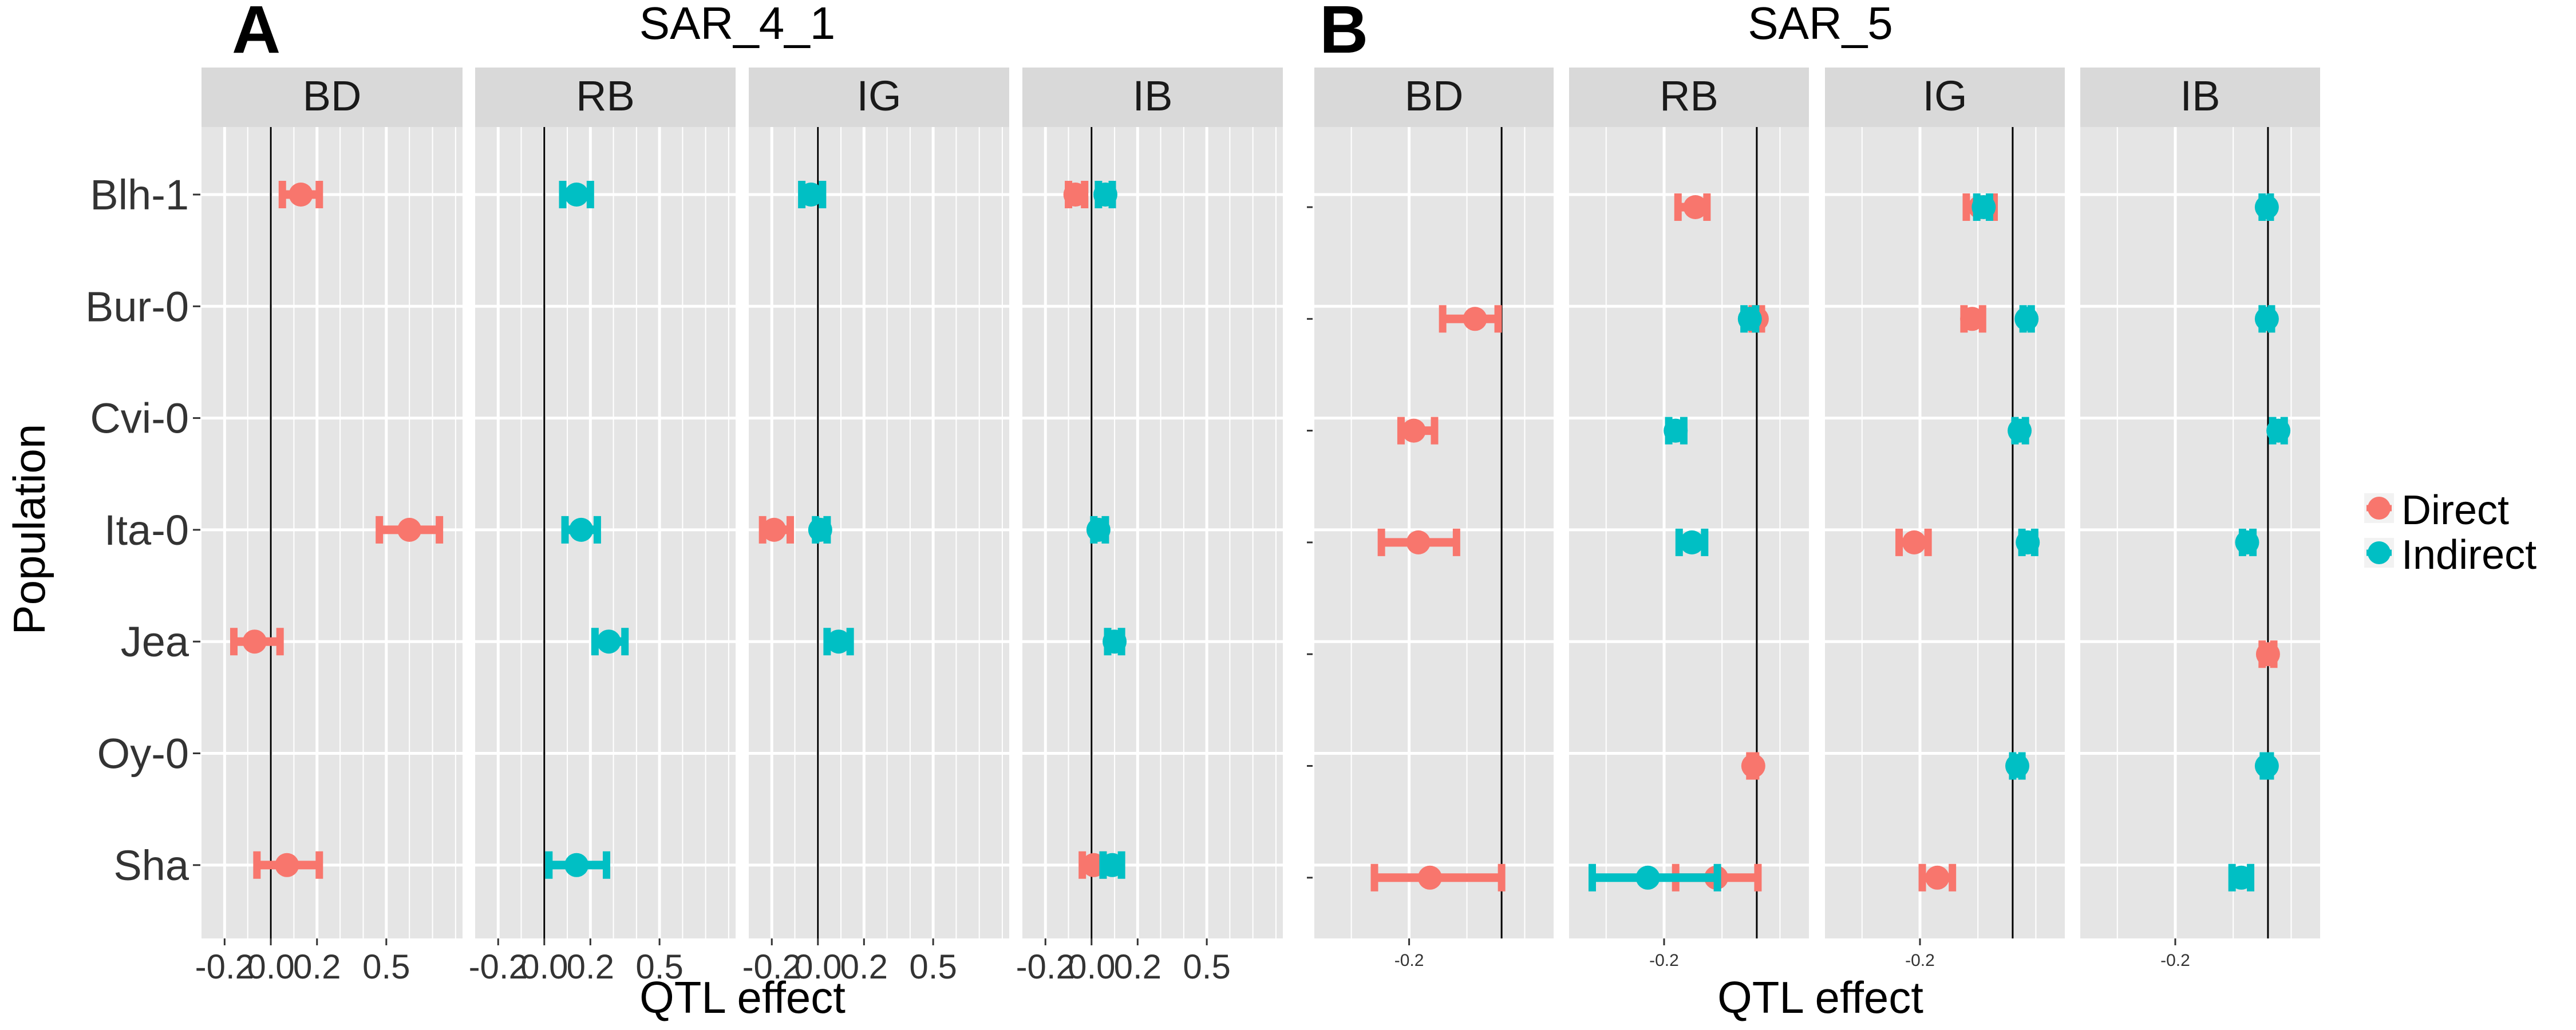  Describe the element at coordinates (608, 641) in the screenshot. I see `point-RB-Jea-indirect` at that location.